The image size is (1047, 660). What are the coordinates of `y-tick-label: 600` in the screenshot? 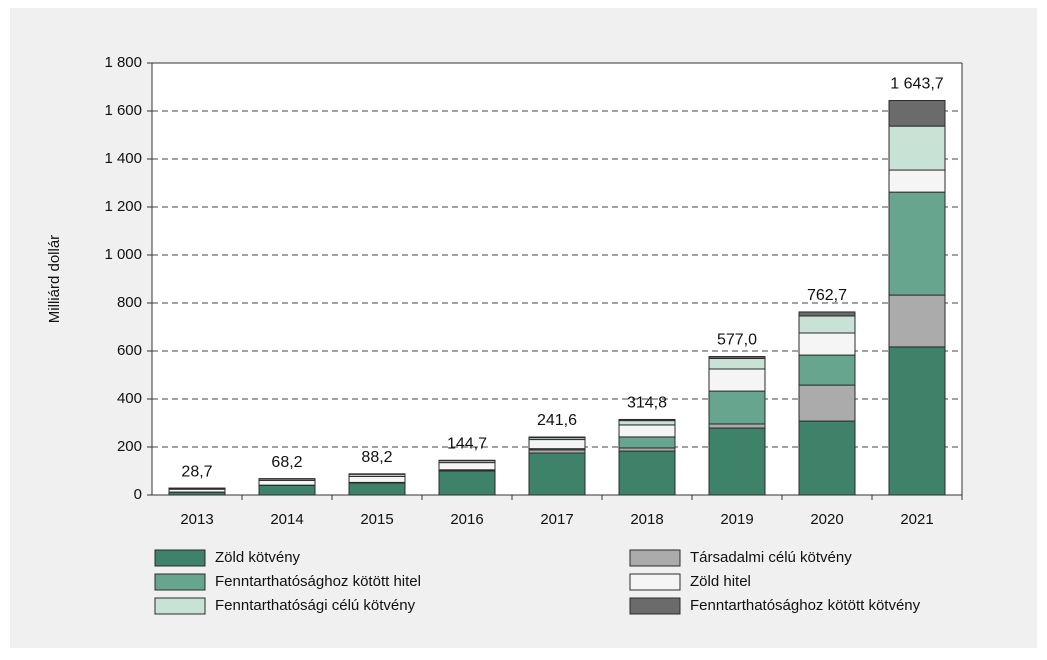 It's located at (129, 350).